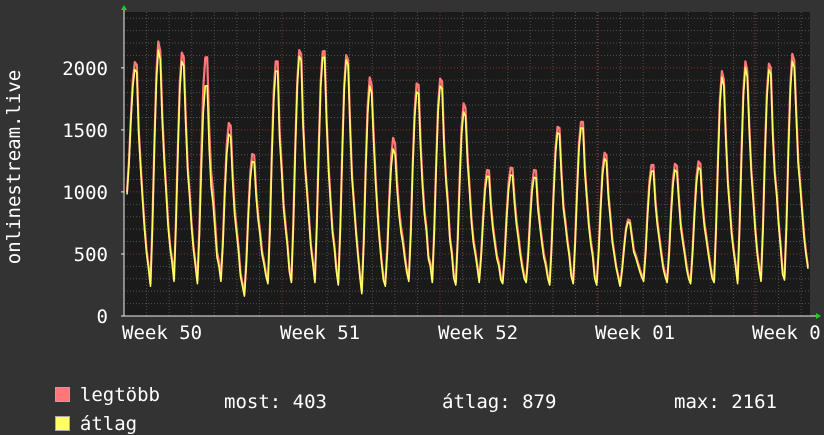 Image resolution: width=824 pixels, height=435 pixels. I want to click on stat-average: átlag: 879, so click(499, 402).